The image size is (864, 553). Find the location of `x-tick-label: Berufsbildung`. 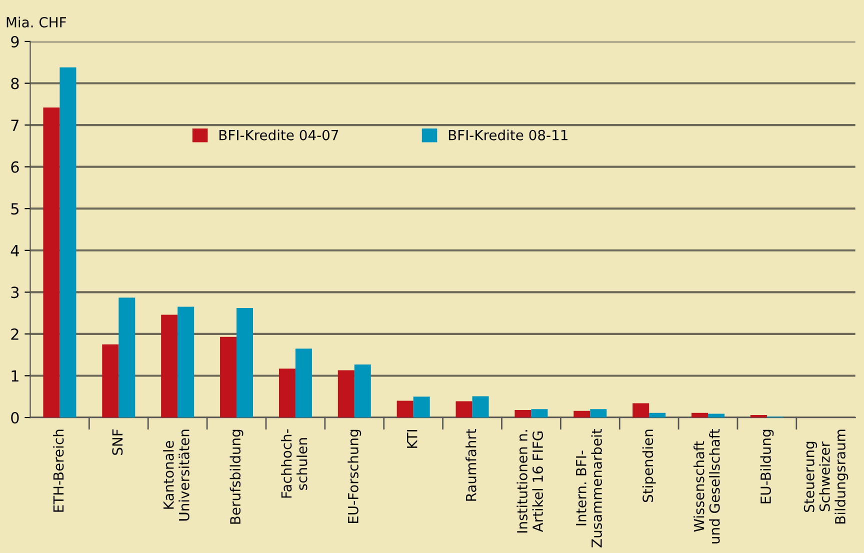

x-tick-label: Berufsbildung is located at coordinates (237, 477).